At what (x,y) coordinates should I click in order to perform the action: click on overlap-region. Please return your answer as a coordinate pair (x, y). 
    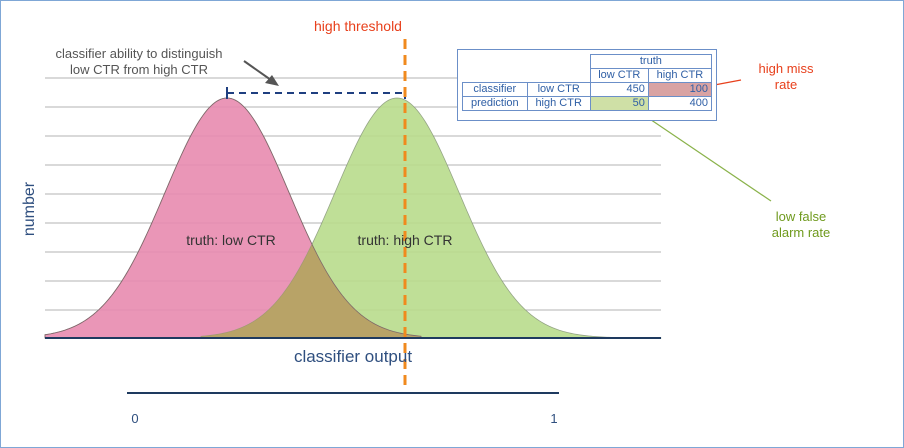
    Looking at the image, I should click on (311, 218).